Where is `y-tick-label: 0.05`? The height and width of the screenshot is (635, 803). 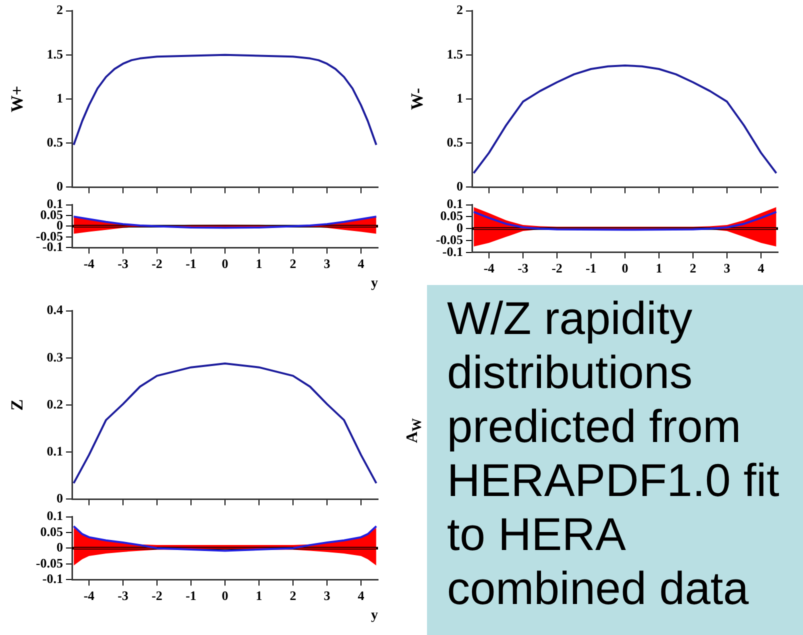
y-tick-label: 0.05 is located at coordinates (52, 531).